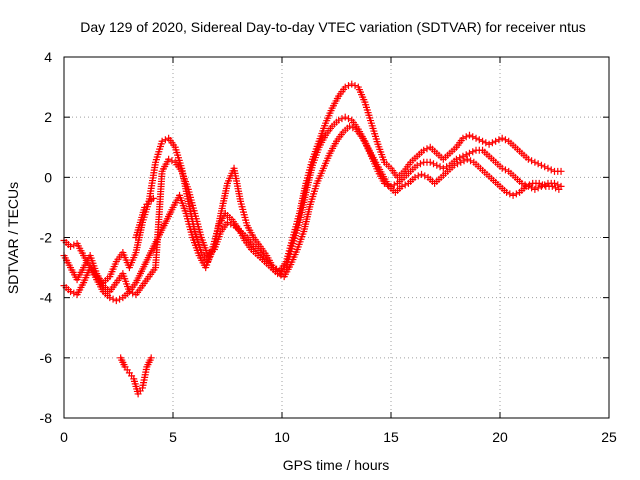 The height and width of the screenshot is (480, 640). Describe the element at coordinates (48, 117) in the screenshot. I see `y-tick-label: 2` at that location.